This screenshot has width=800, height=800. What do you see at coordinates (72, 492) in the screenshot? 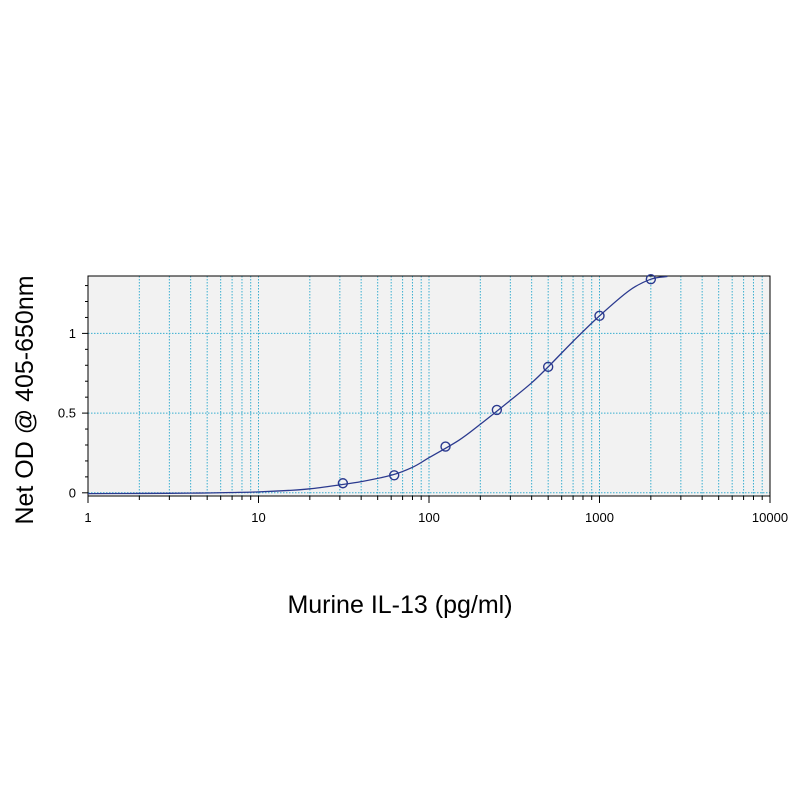
I see `y-tick-label: 0` at bounding box center [72, 492].